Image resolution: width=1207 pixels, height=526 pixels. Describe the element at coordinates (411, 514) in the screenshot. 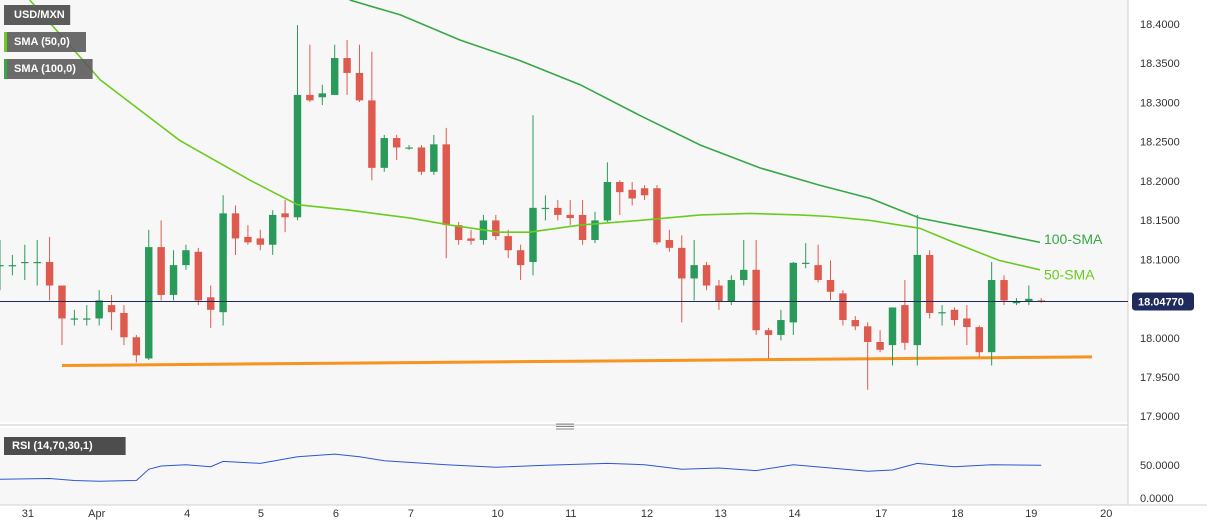

I see `x-tick-label: 7` at that location.